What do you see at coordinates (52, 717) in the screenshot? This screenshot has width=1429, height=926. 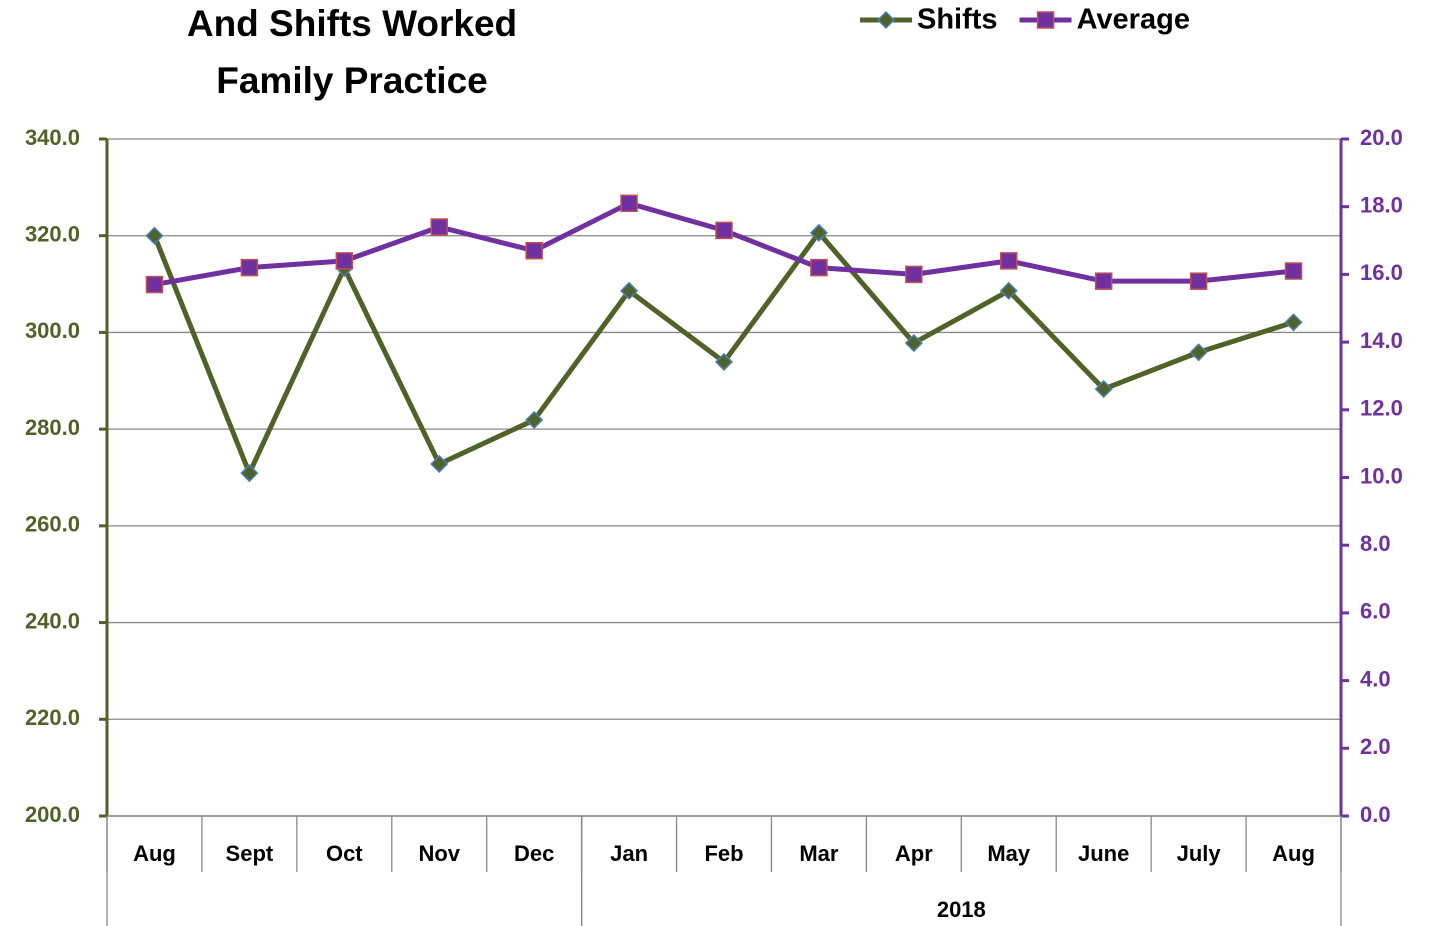 I see `y-tick-label: 220.0` at bounding box center [52, 717].